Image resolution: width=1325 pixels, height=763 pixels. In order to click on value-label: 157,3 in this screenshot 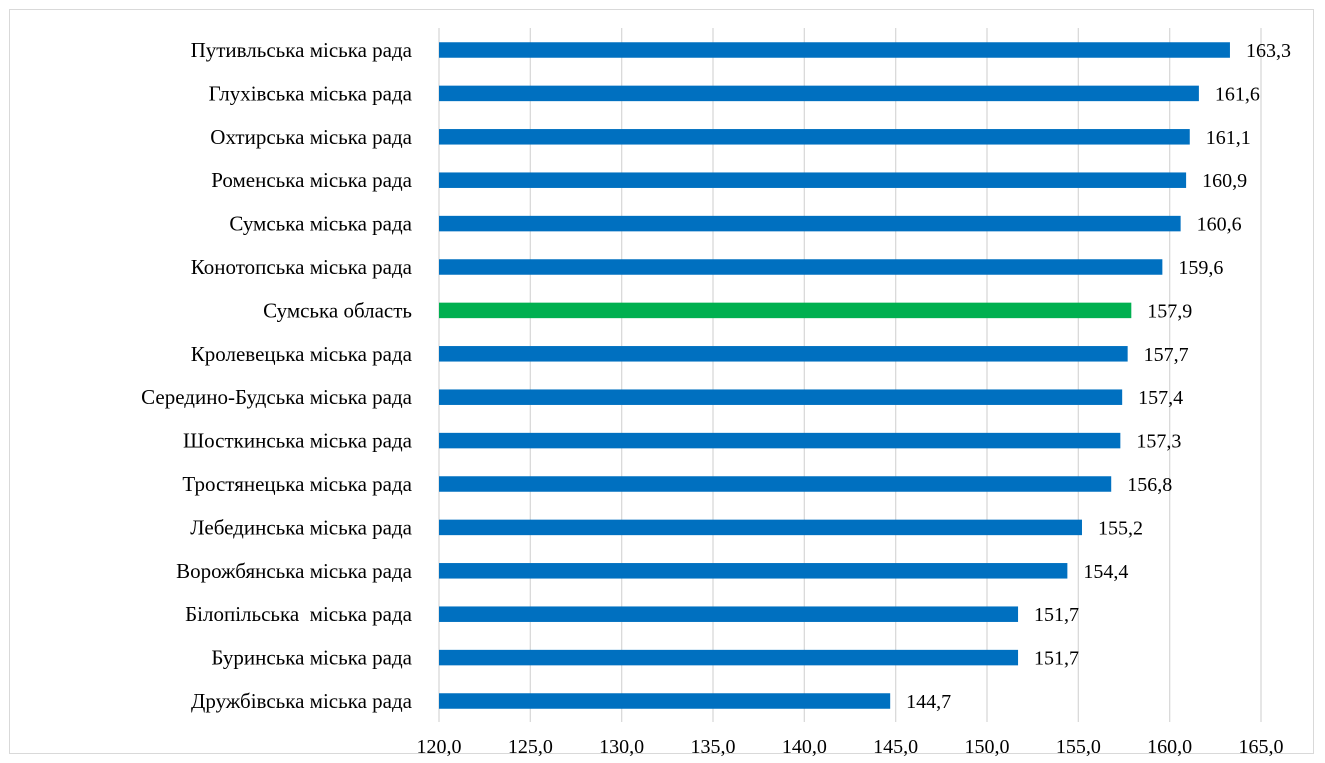, I will do `click(1158, 442)`.